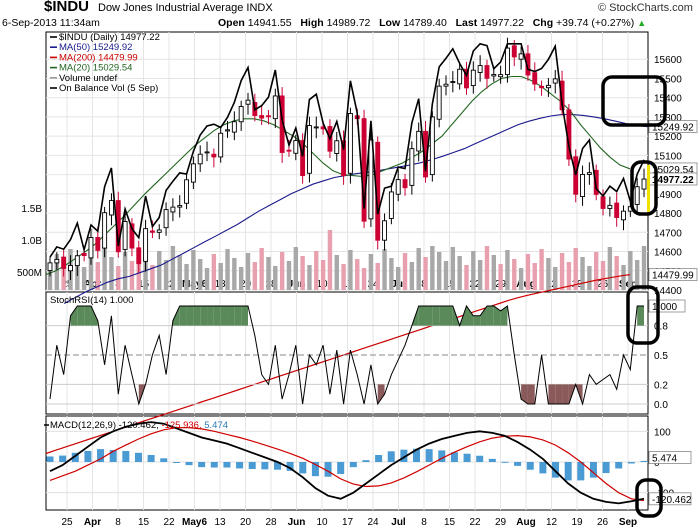  Describe the element at coordinates (577, 522) in the screenshot. I see `x-tick-label: 19` at that location.